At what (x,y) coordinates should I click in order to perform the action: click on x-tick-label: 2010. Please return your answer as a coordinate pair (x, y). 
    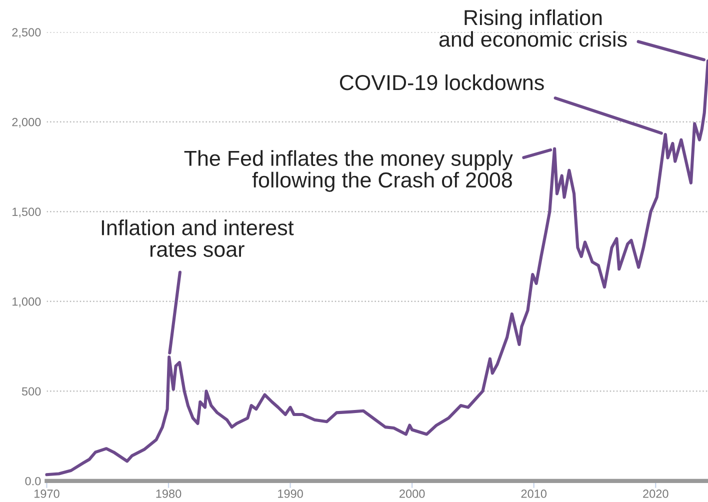
    Looking at the image, I should click on (534, 494).